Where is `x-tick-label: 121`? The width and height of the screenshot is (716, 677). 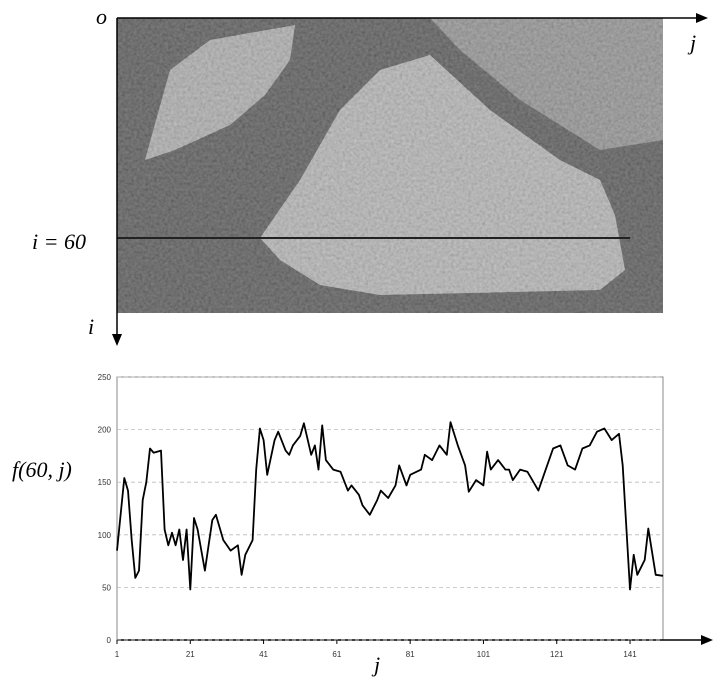
x-tick-label: 121 is located at coordinates (557, 654).